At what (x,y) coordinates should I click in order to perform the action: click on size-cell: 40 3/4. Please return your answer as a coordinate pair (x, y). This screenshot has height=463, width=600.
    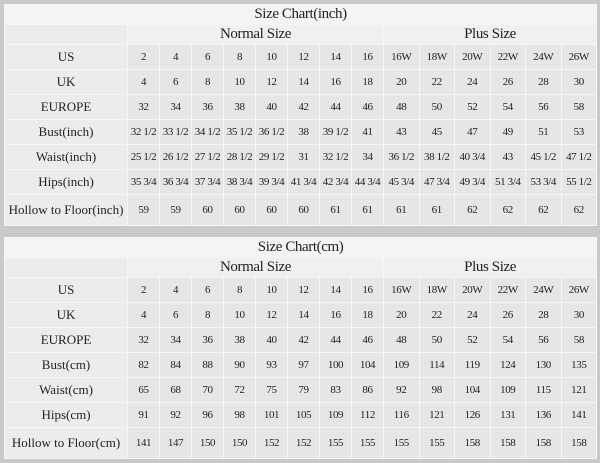
    Looking at the image, I should click on (472, 157).